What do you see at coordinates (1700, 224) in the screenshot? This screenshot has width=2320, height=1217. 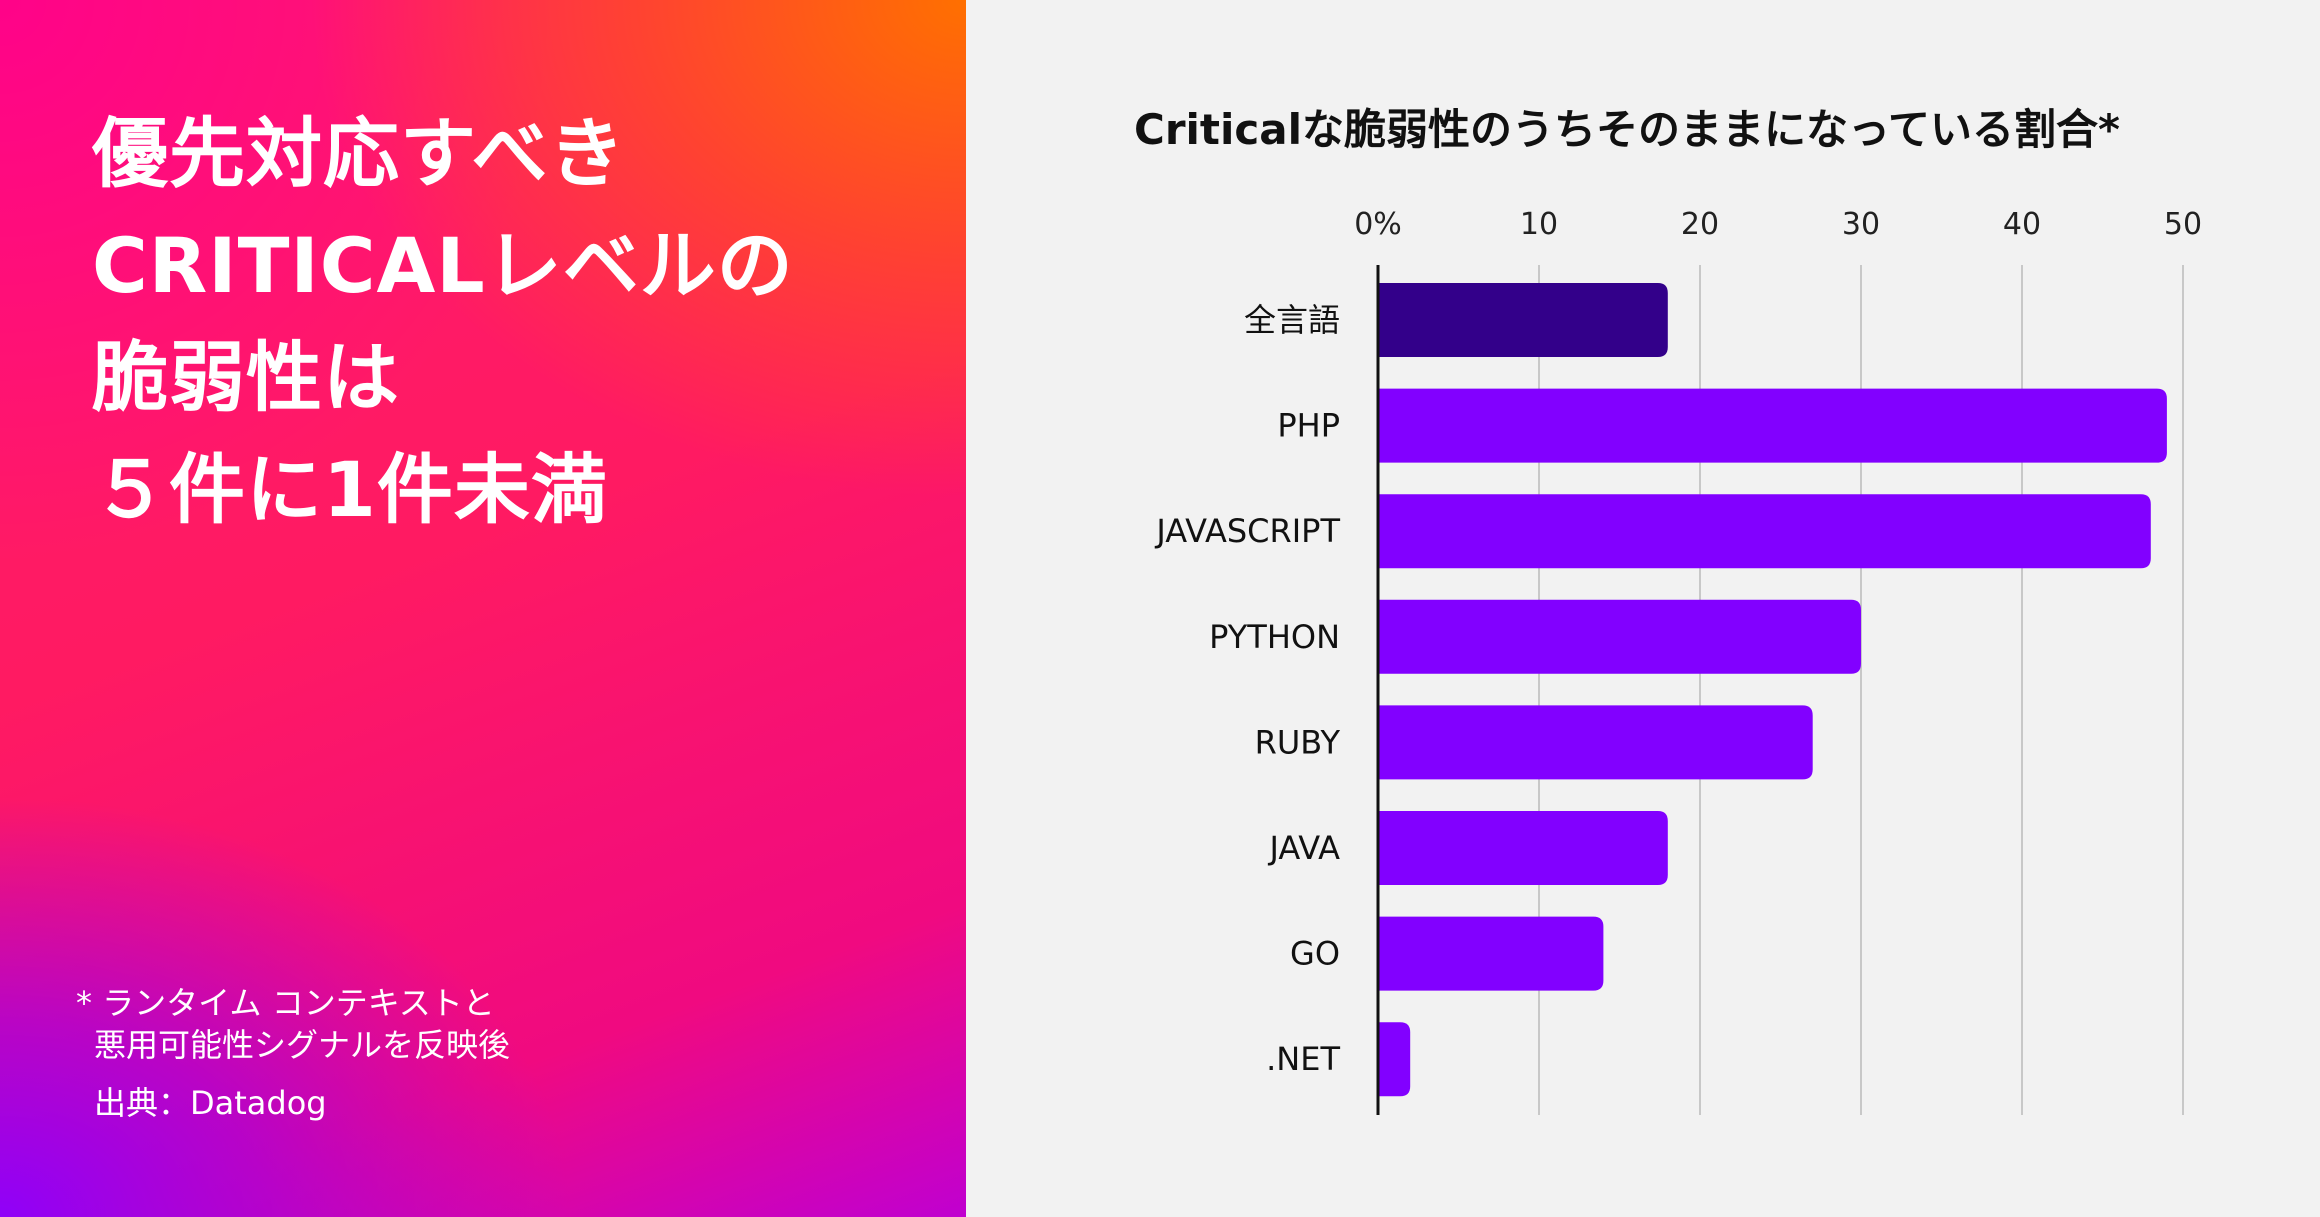 I see `x-tick-label-20: 20` at bounding box center [1700, 224].